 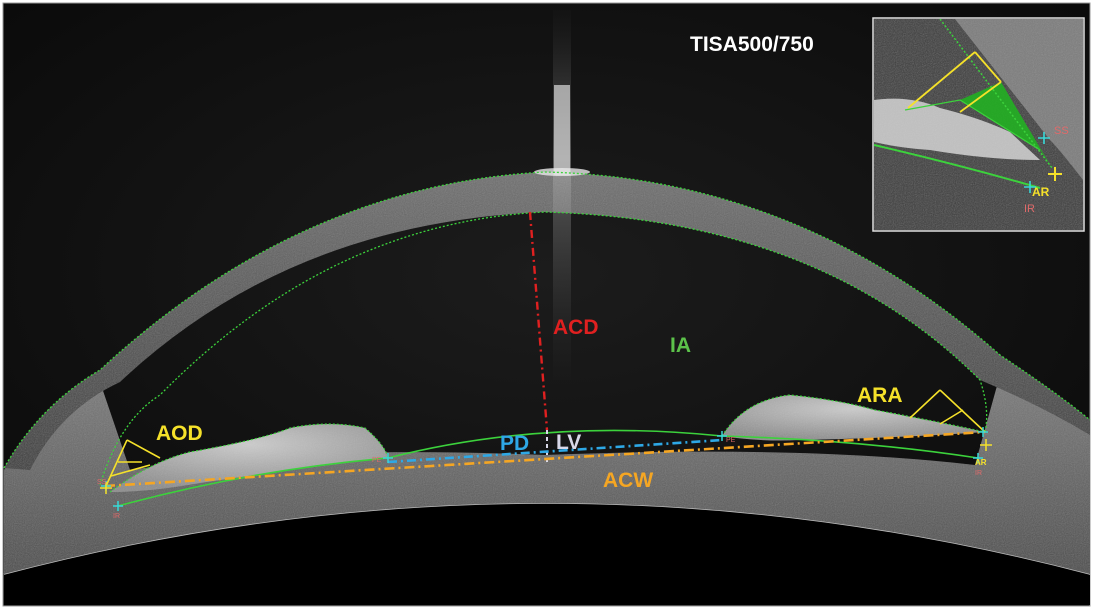 I want to click on left-iris-contour, so click(x=249, y=458).